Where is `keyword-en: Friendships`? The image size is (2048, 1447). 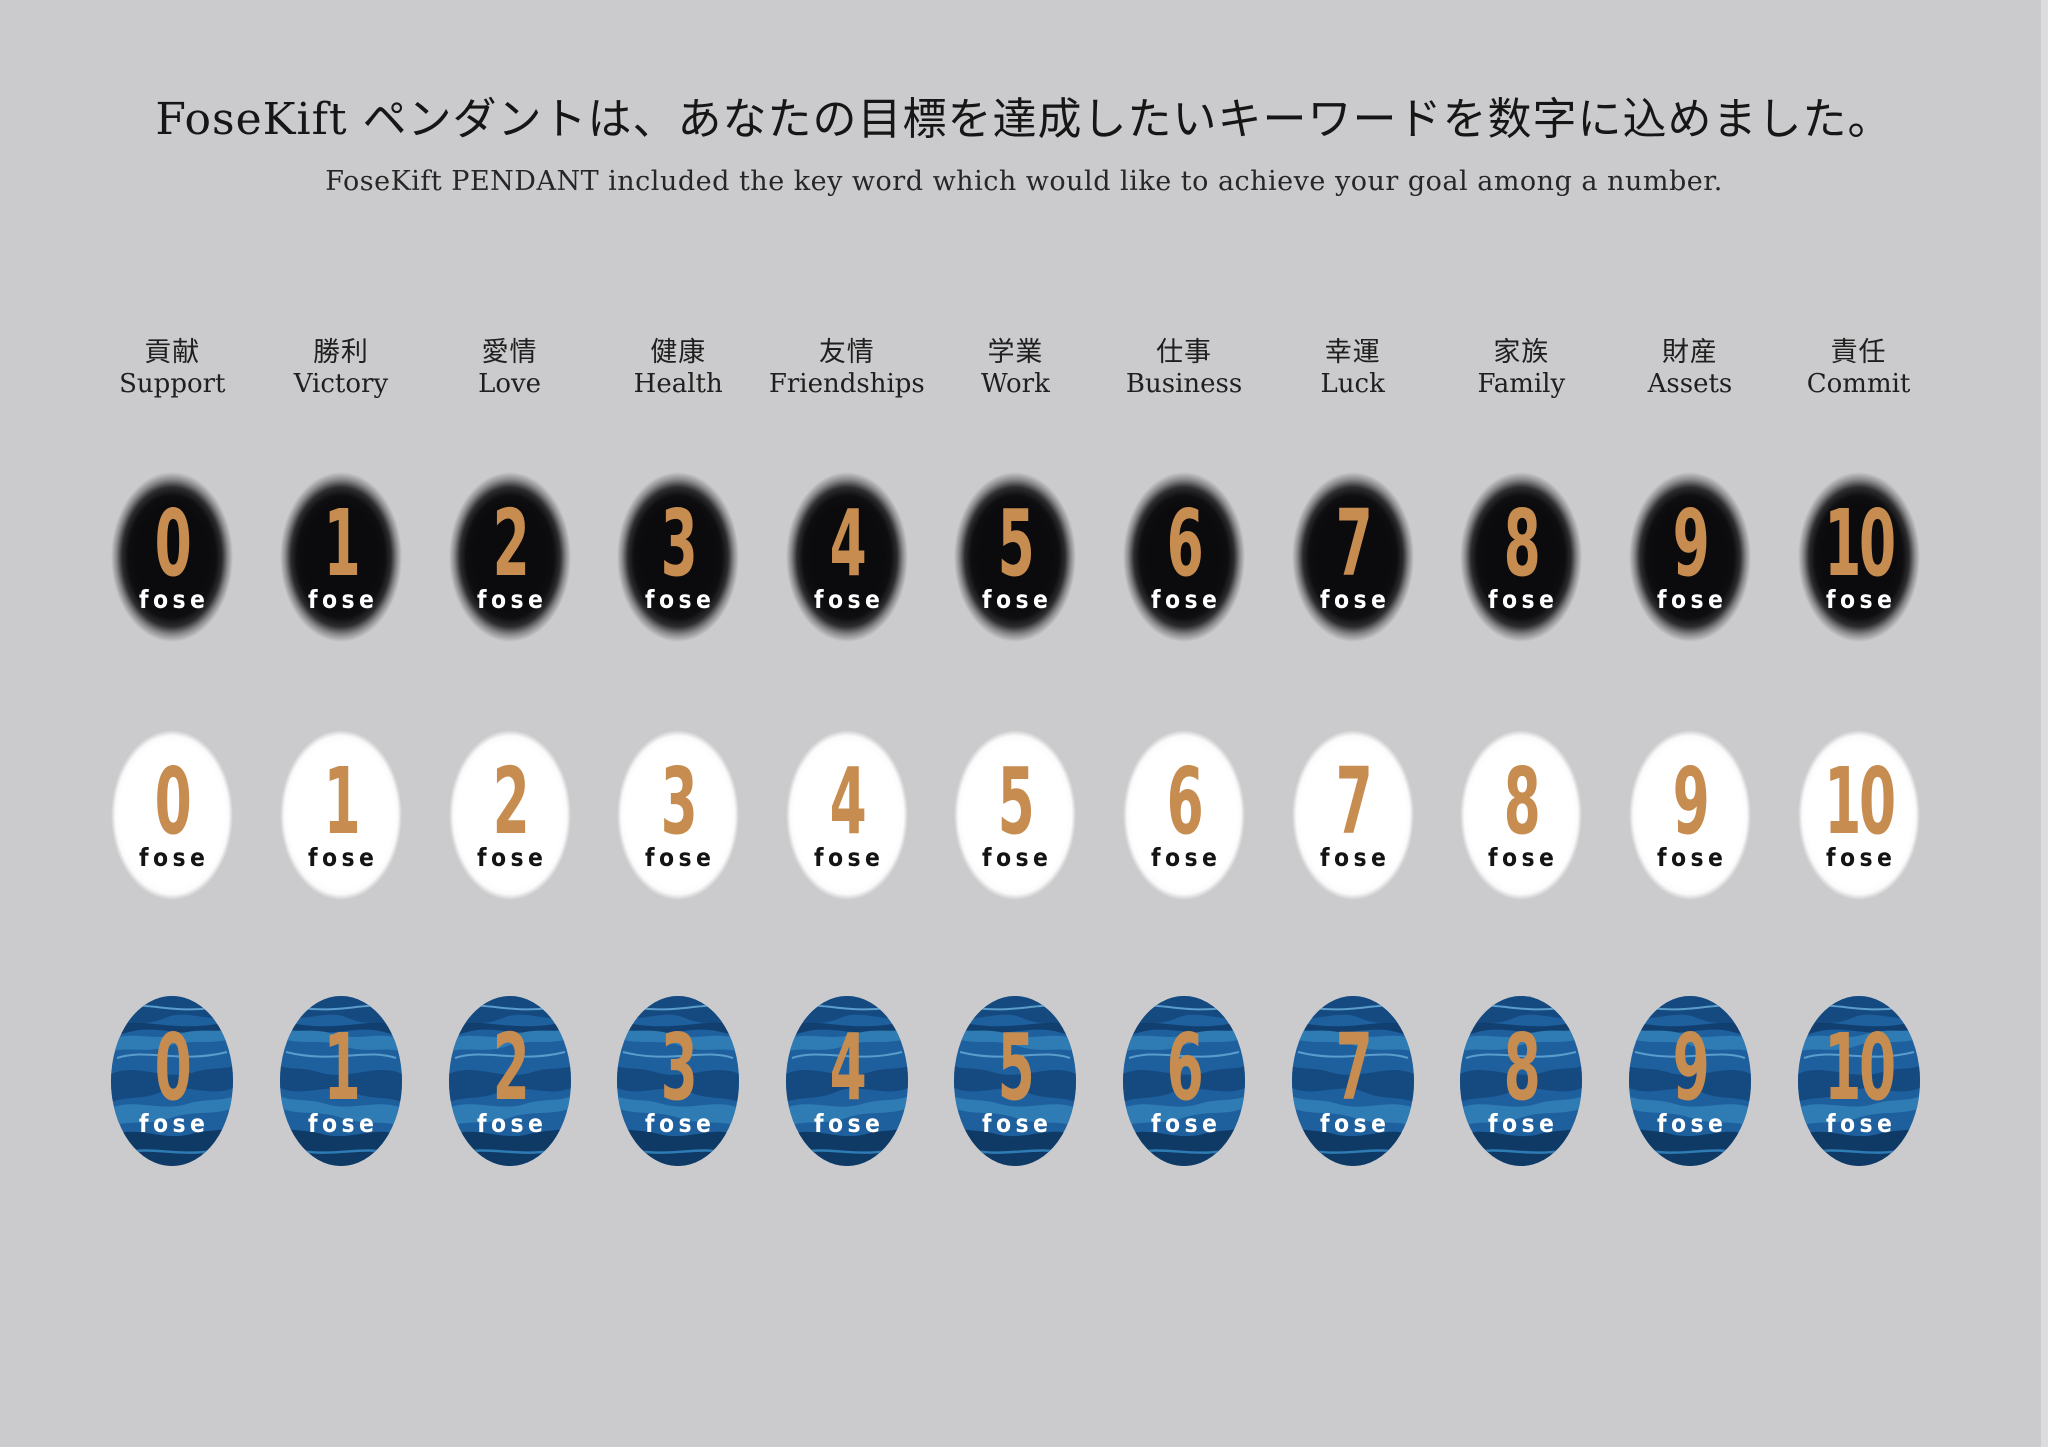
keyword-en: Friendships is located at coordinates (846, 384).